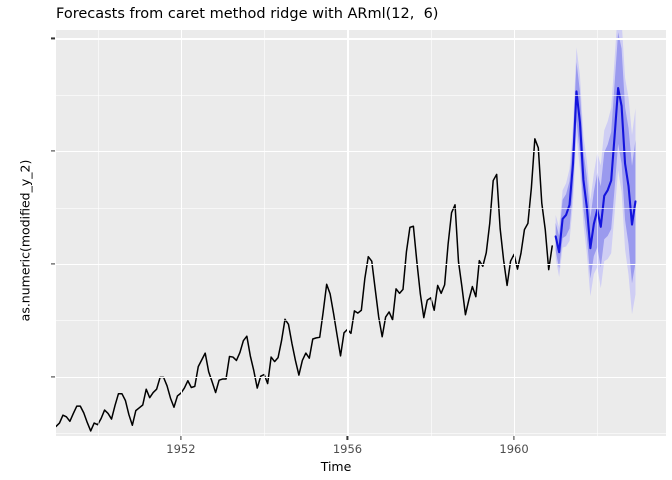 The width and height of the screenshot is (672, 480). What do you see at coordinates (25, 240) in the screenshot?
I see `y-axis-title: as.numeric(modified_y_2)` at bounding box center [25, 240].